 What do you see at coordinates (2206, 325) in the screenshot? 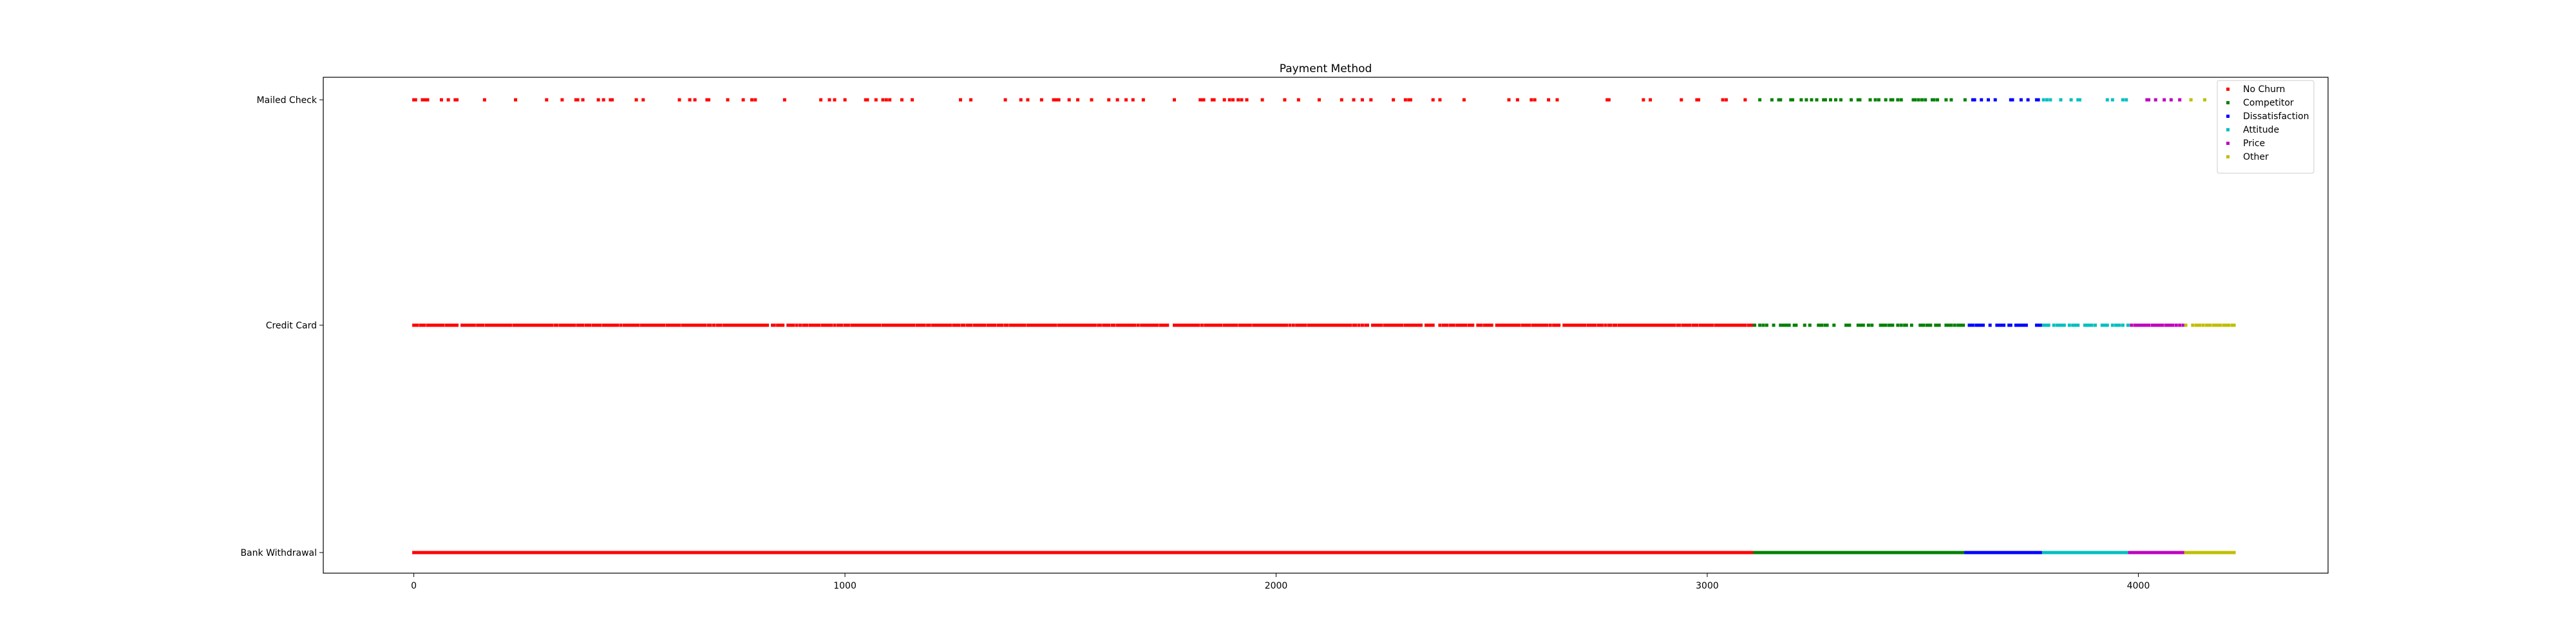
I see `point-other` at bounding box center [2206, 325].